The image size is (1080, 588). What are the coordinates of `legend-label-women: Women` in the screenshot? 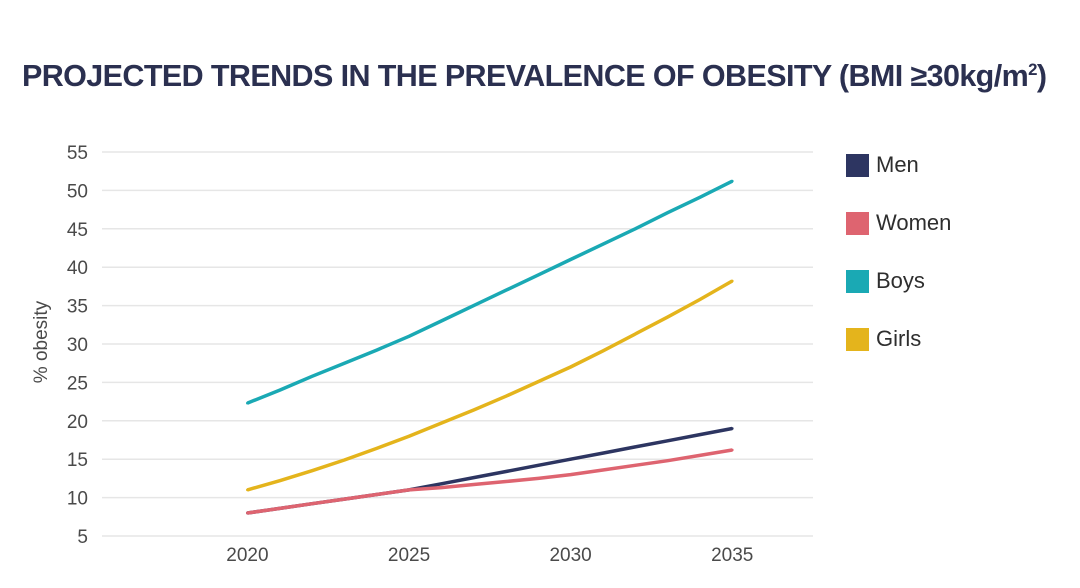 It's located at (914, 222).